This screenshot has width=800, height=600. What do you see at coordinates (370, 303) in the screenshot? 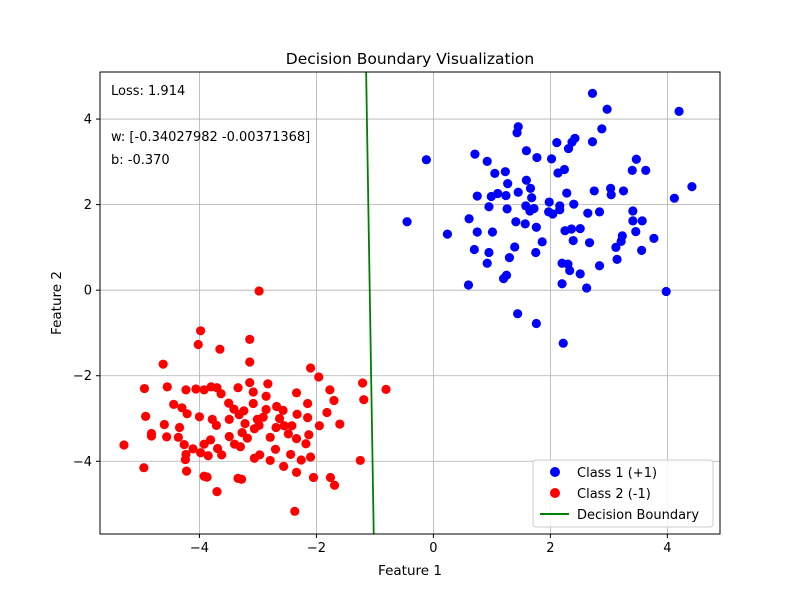
I see `decision-boundary-line` at bounding box center [370, 303].